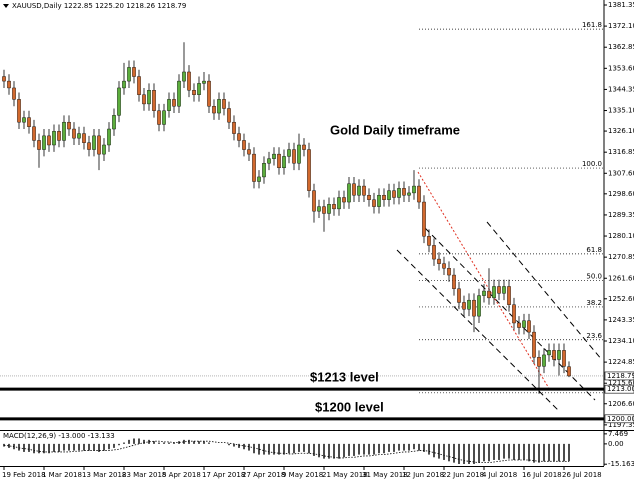  Describe the element at coordinates (344, 377) in the screenshot. I see `level-name: $1213 level` at that location.